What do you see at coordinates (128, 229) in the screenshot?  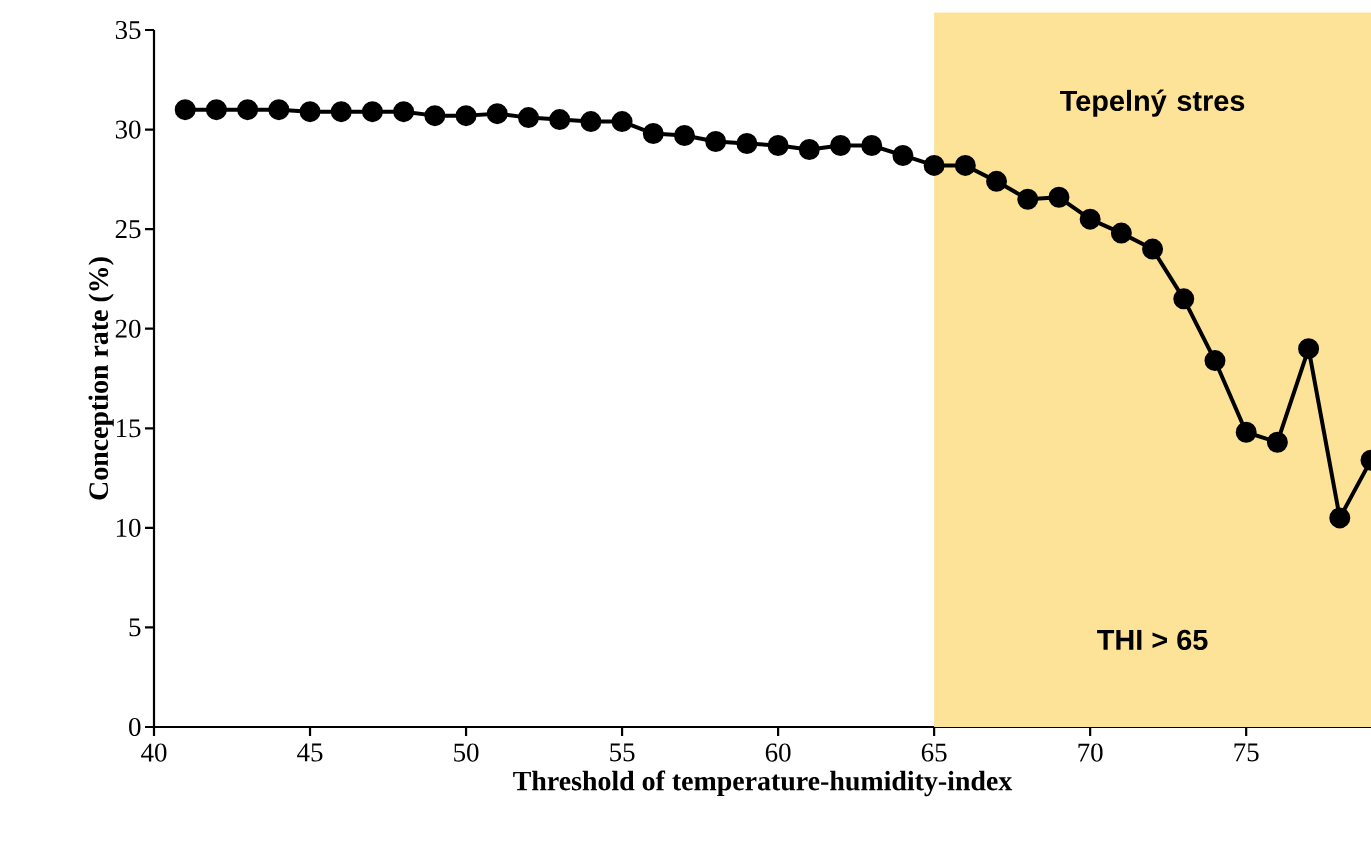 I see `y-tick-label: 25` at bounding box center [128, 229].